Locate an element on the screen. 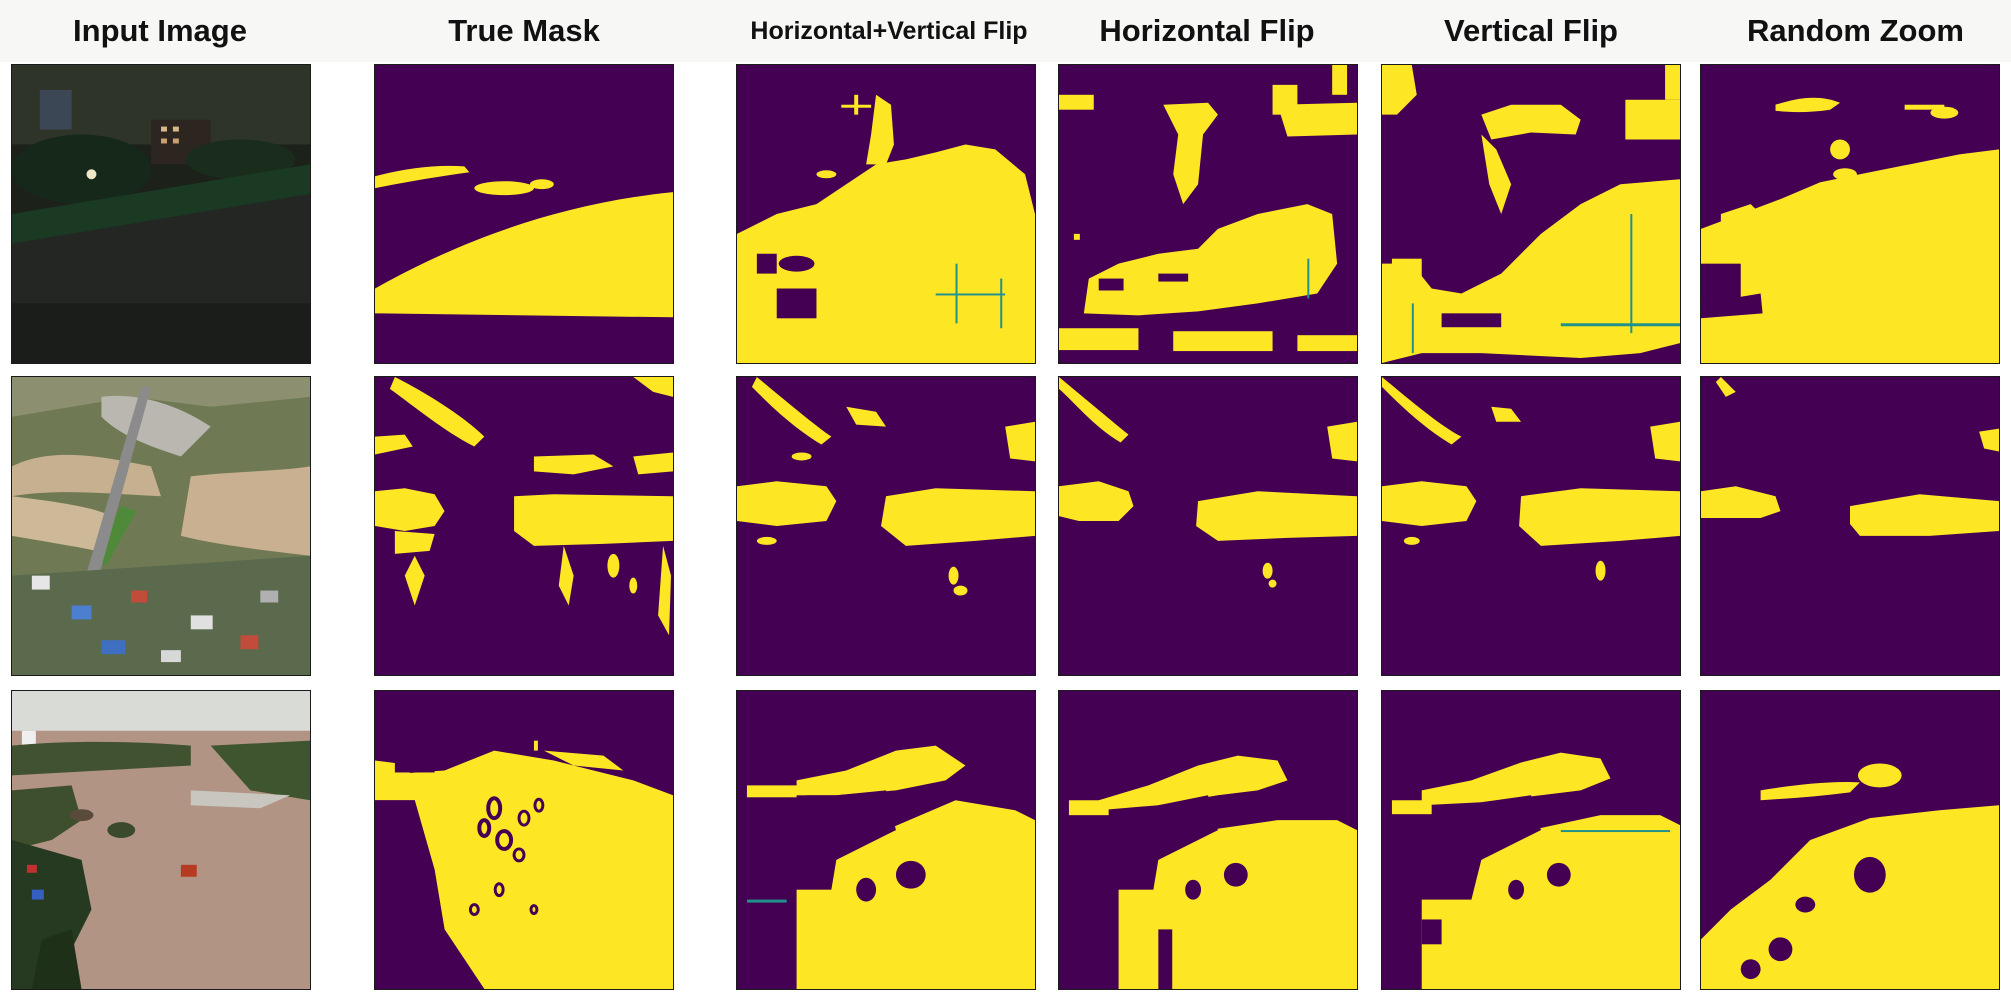 The width and height of the screenshot is (2011, 1000). column-title-random-zoom: Random Zoom is located at coordinates (1855, 30).